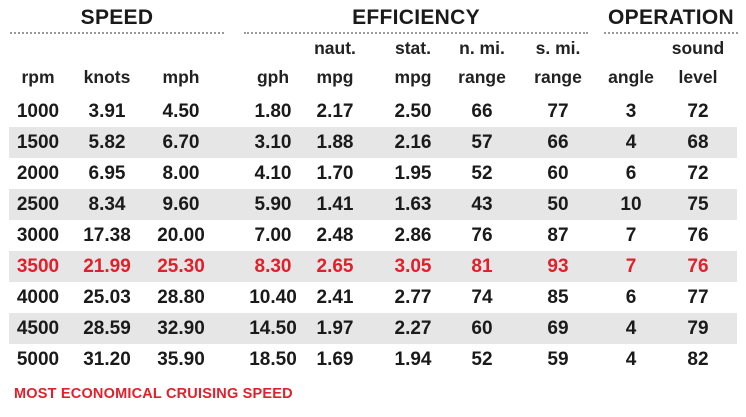 This screenshot has width=746, height=417. Describe the element at coordinates (373, 48) in the screenshot. I see `header-top-row: naut. stat. n. mi. s. mi. sound` at that location.